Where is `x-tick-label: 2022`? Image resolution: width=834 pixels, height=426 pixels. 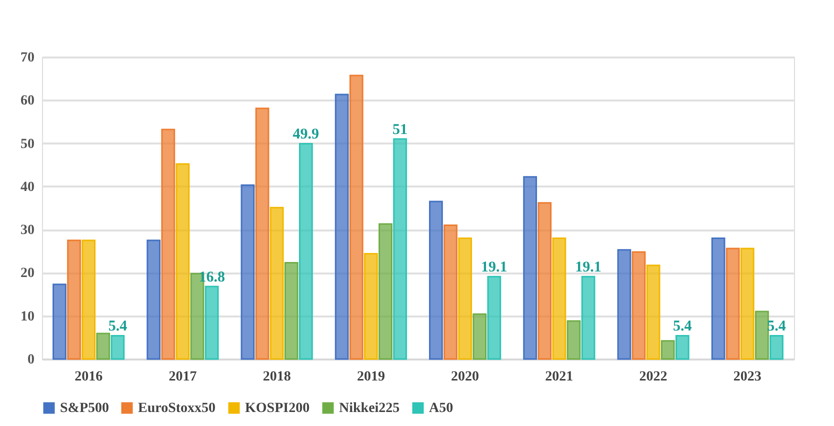 x-tick-label: 2022 is located at coordinates (653, 377).